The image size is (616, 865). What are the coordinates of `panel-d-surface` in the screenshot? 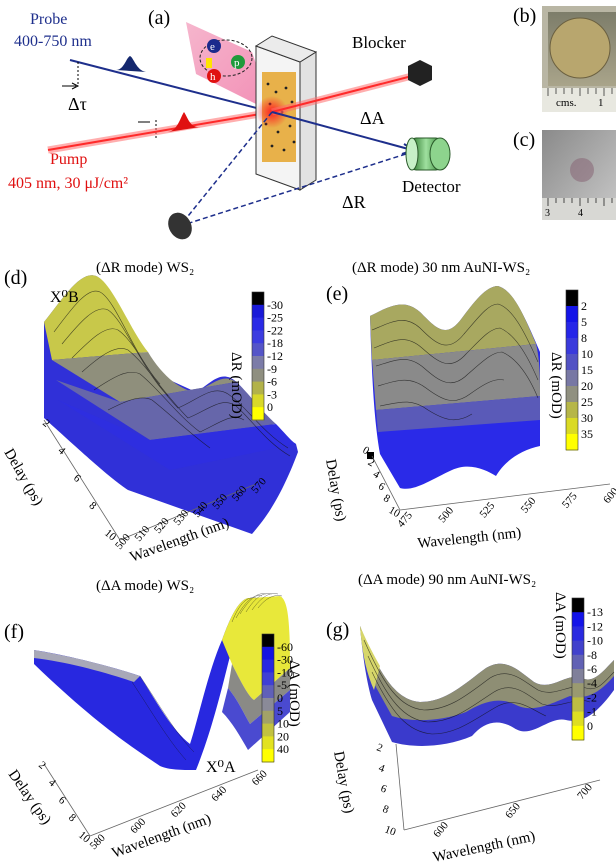 It's located at (171, 404).